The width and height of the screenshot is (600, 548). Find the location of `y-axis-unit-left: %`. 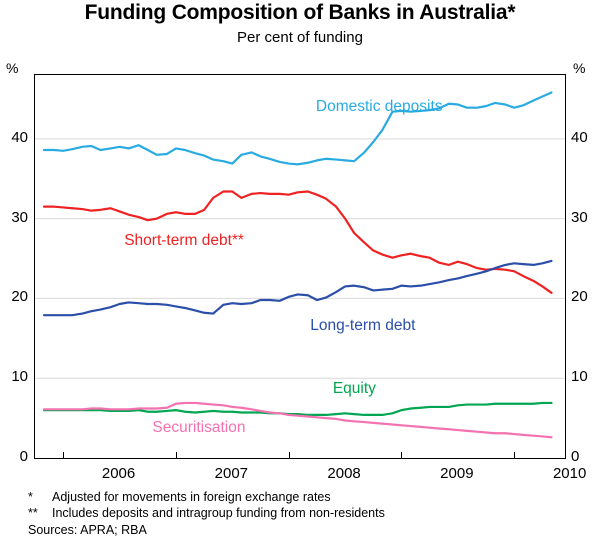

y-axis-unit-left: % is located at coordinates (12, 68).